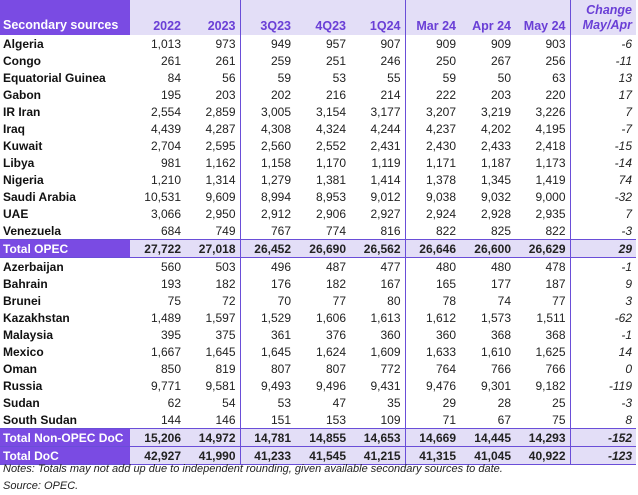 Image resolution: width=638 pixels, height=495 pixels. I want to click on table-row: Gabon 195 203 202 216 214 222 203 220 17, so click(318, 94).